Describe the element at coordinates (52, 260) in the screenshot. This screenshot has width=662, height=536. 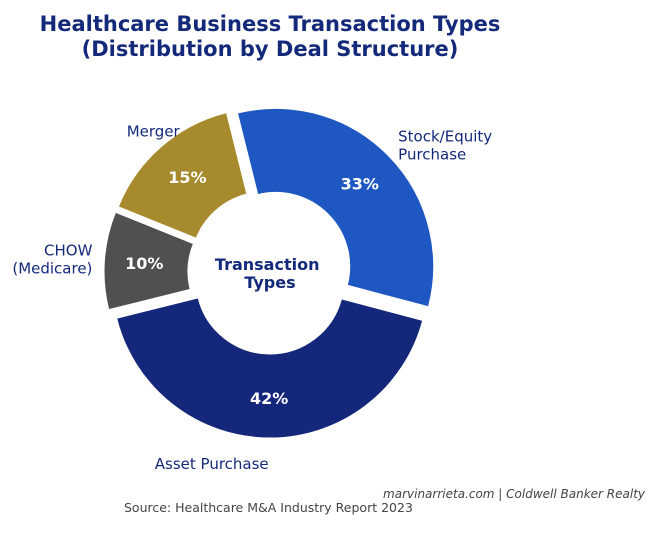
I see `category-label-chow-medicare: CHOW (Medicare)` at that location.